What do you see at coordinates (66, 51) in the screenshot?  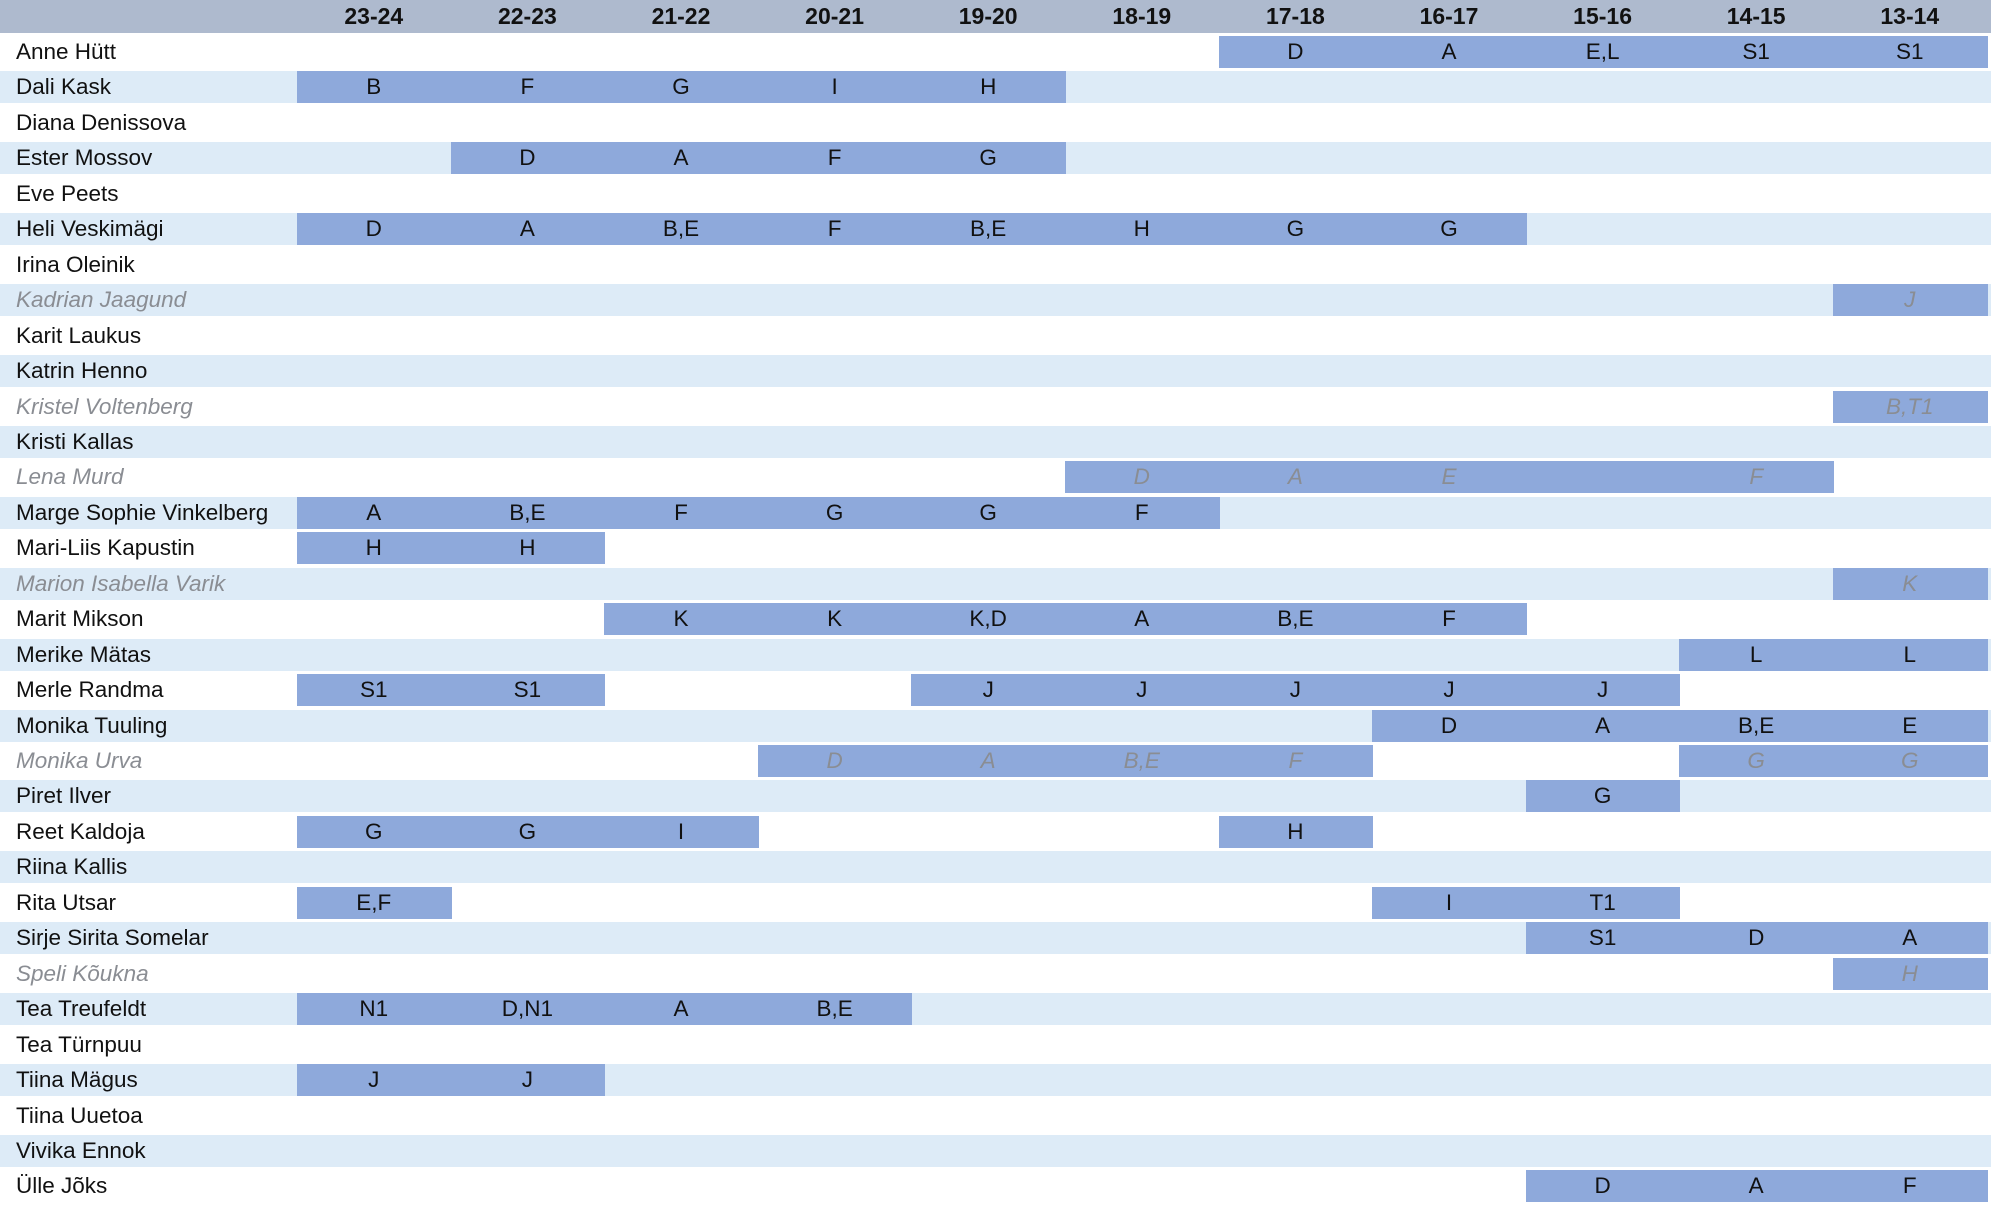 I see `row-name: Anne Hütt` at bounding box center [66, 51].